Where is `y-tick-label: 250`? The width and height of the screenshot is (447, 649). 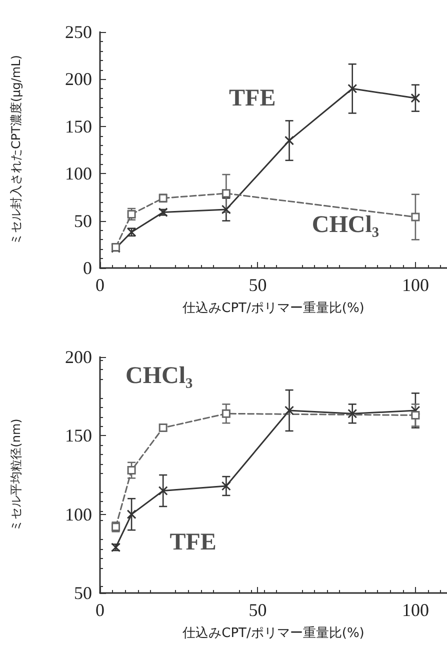 y-tick-label: 250 is located at coordinates (78, 32).